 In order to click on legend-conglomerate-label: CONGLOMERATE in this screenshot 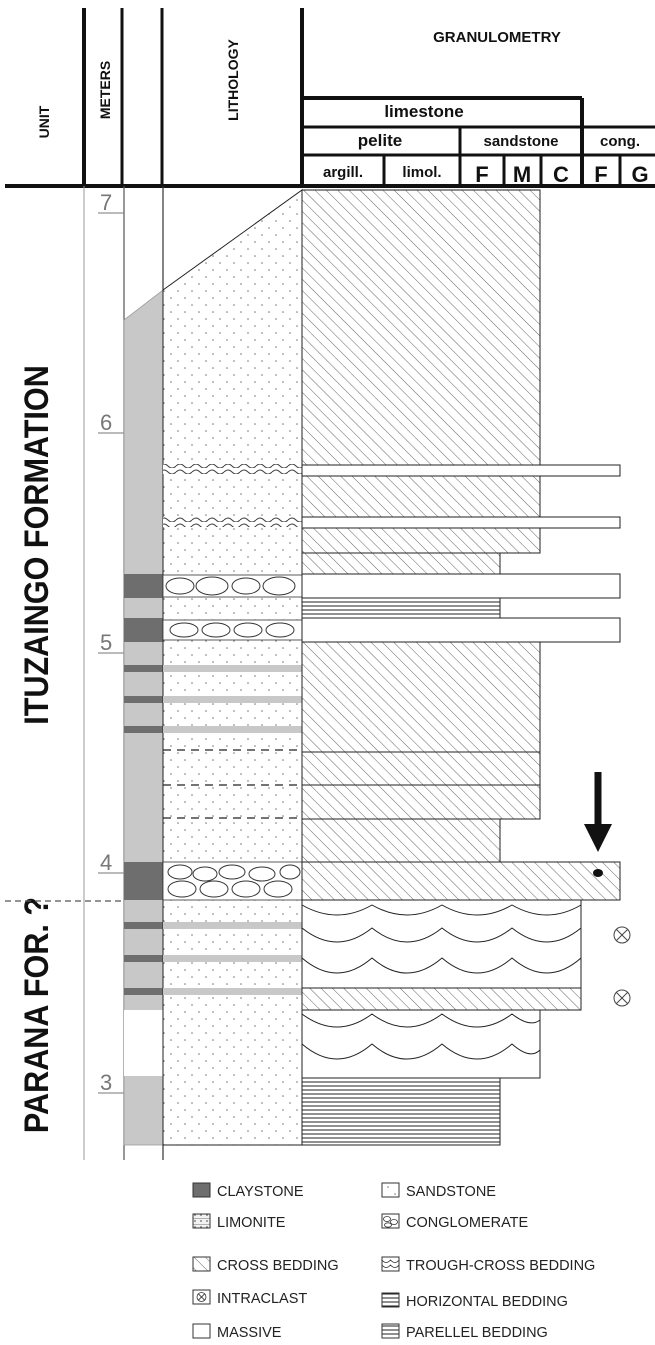, I will do `click(467, 1223)`.